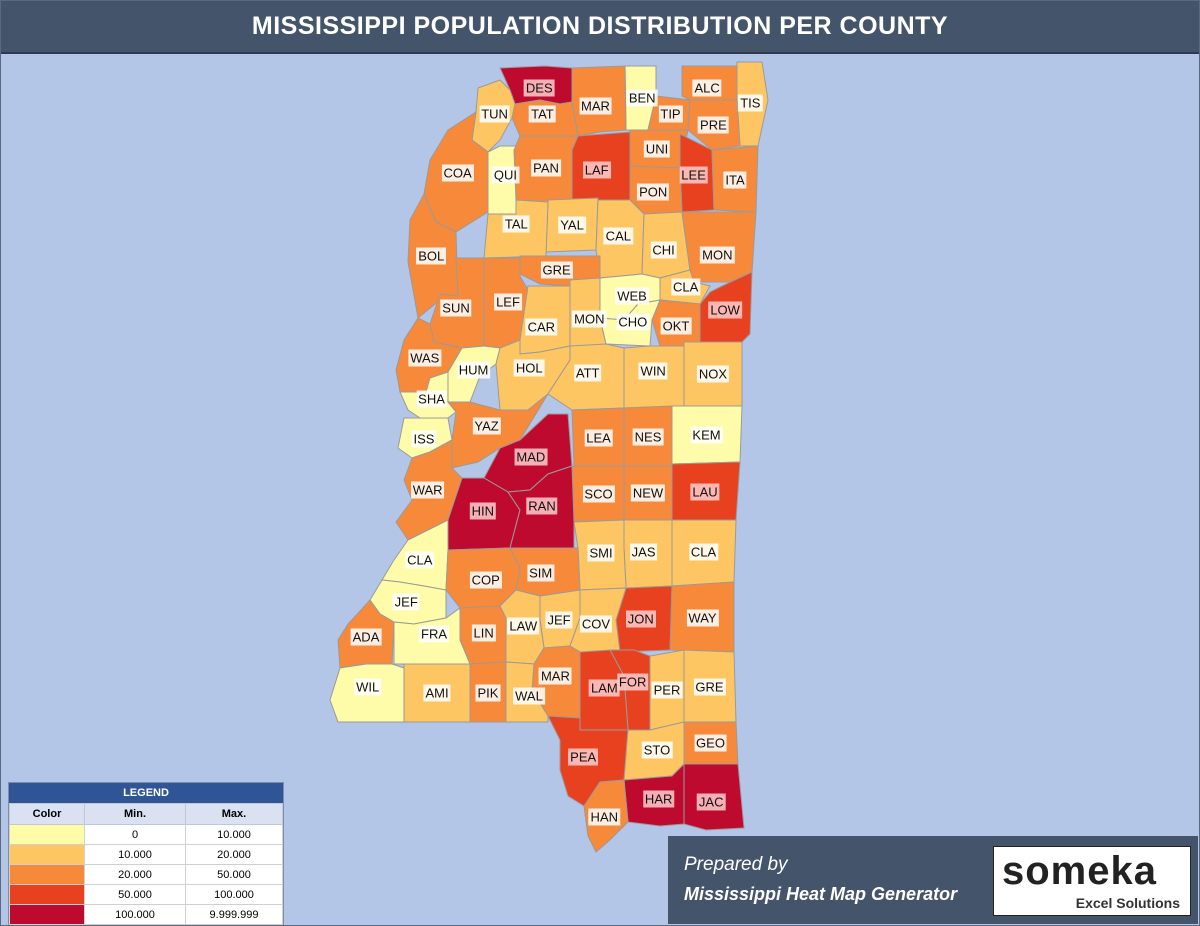 Image resolution: width=1200 pixels, height=926 pixels. What do you see at coordinates (366, 637) in the screenshot?
I see `county-label: ADA` at bounding box center [366, 637].